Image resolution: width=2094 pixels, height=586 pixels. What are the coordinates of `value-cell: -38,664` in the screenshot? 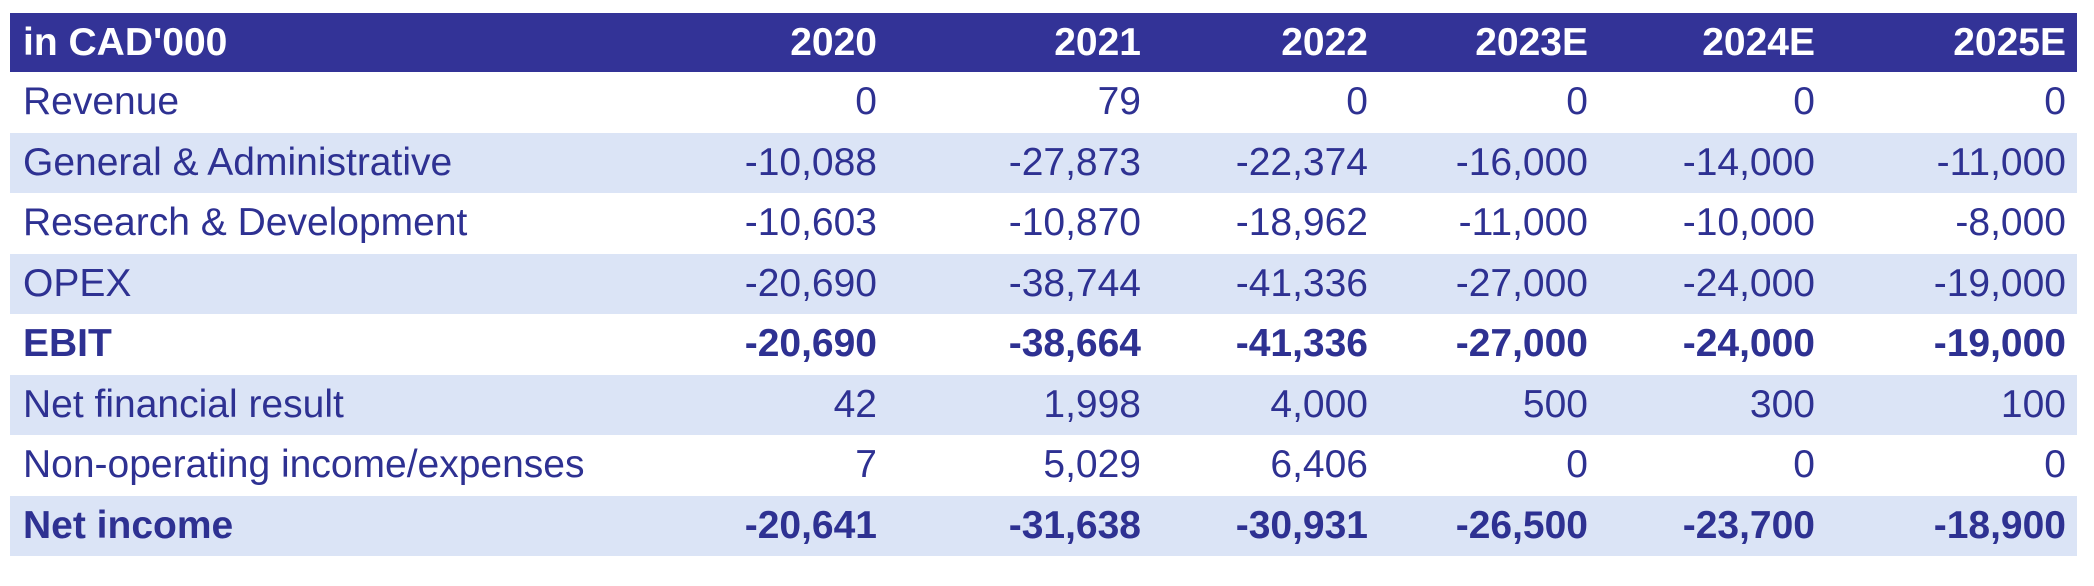 It's located at (1074, 344).